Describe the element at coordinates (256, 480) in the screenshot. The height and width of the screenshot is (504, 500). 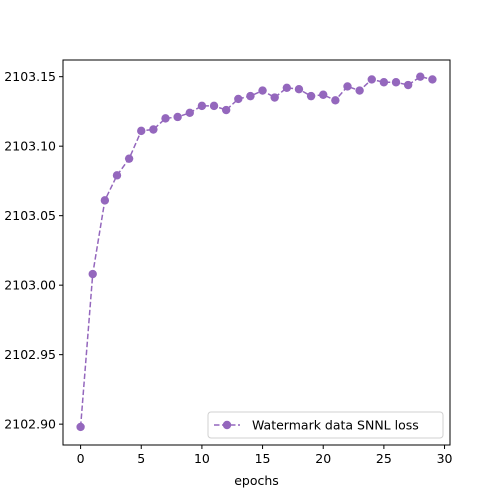
I see `x-axis-label: epochs` at that location.